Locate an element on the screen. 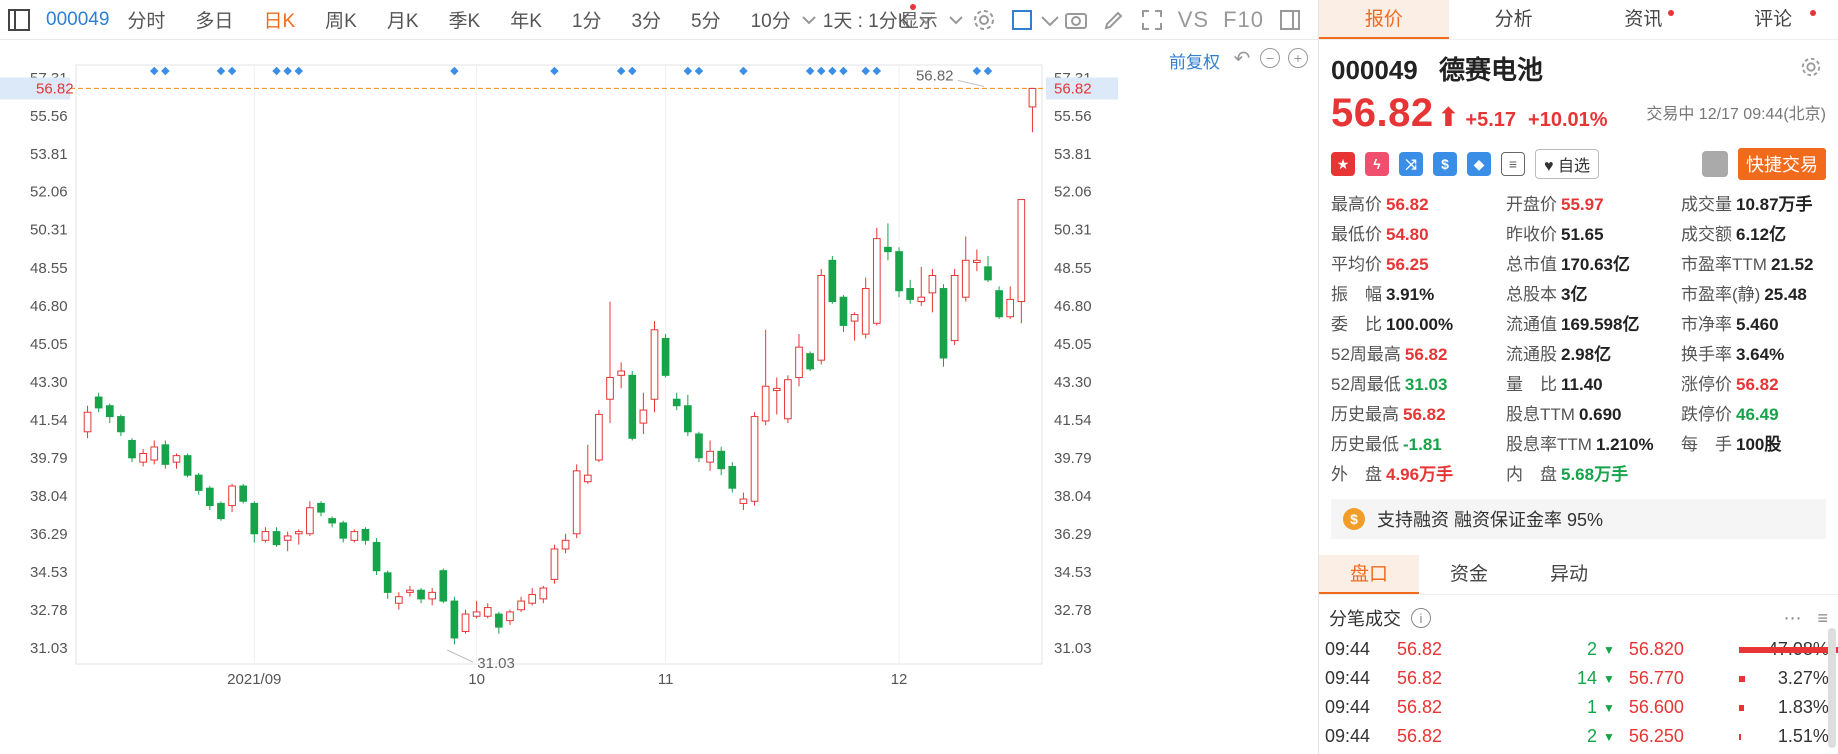 This screenshot has height=754, width=1838. stat-cell: 流通值 169.598亿 is located at coordinates (1593, 322).